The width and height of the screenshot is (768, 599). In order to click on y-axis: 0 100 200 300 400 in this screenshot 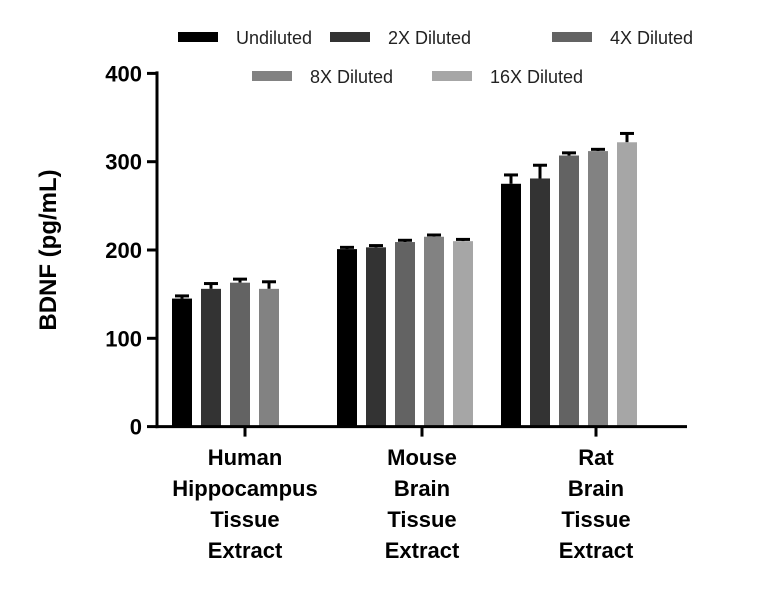, I will do `click(132, 250)`.